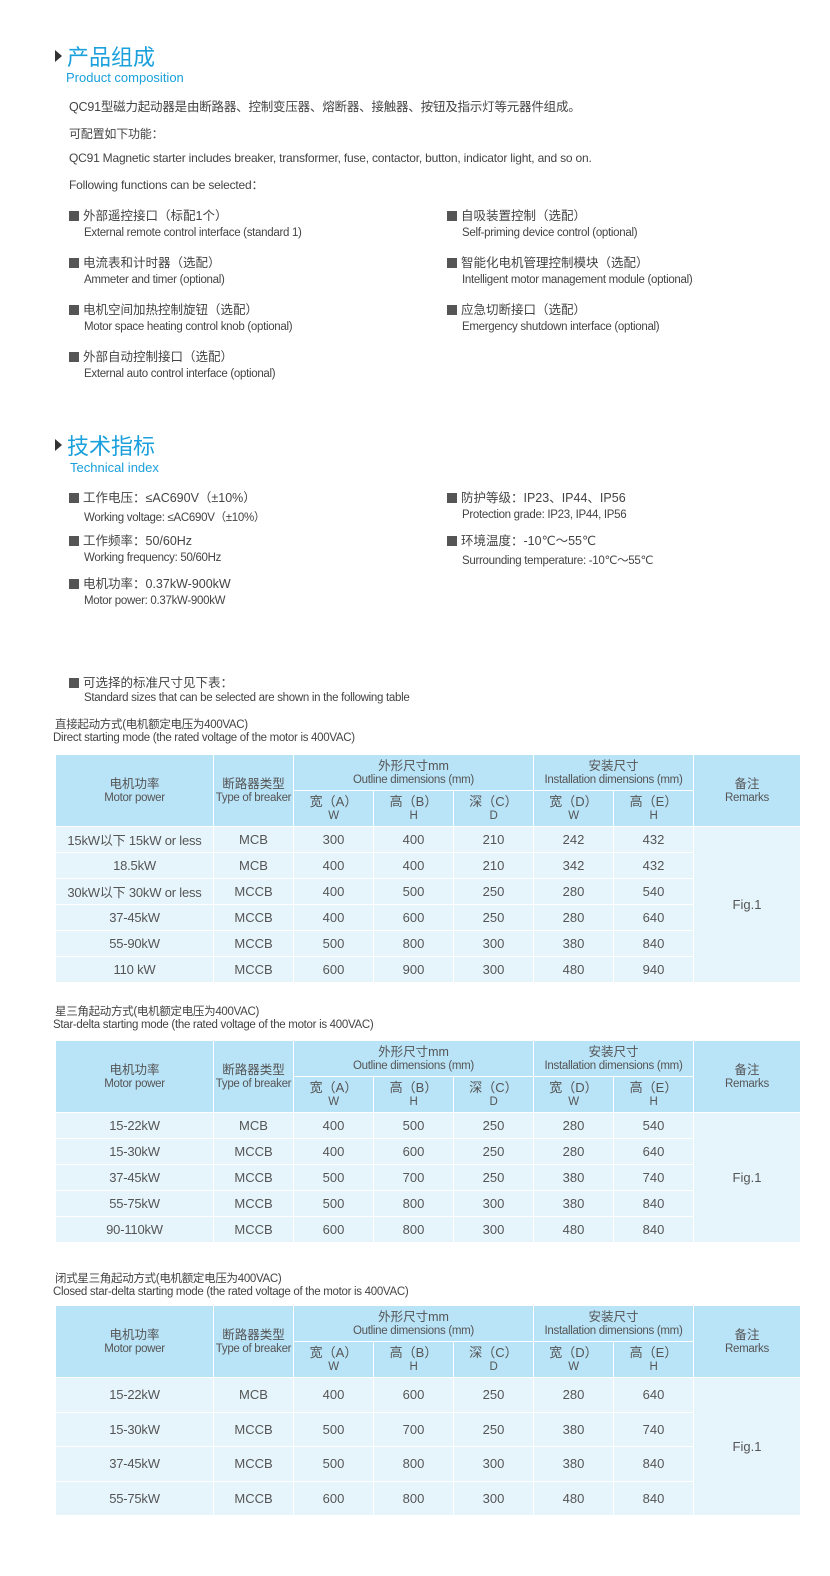  Describe the element at coordinates (613, 1330) in the screenshot. I see `header-installation-dimensions-en: Installation dimensions (mm)` at that location.